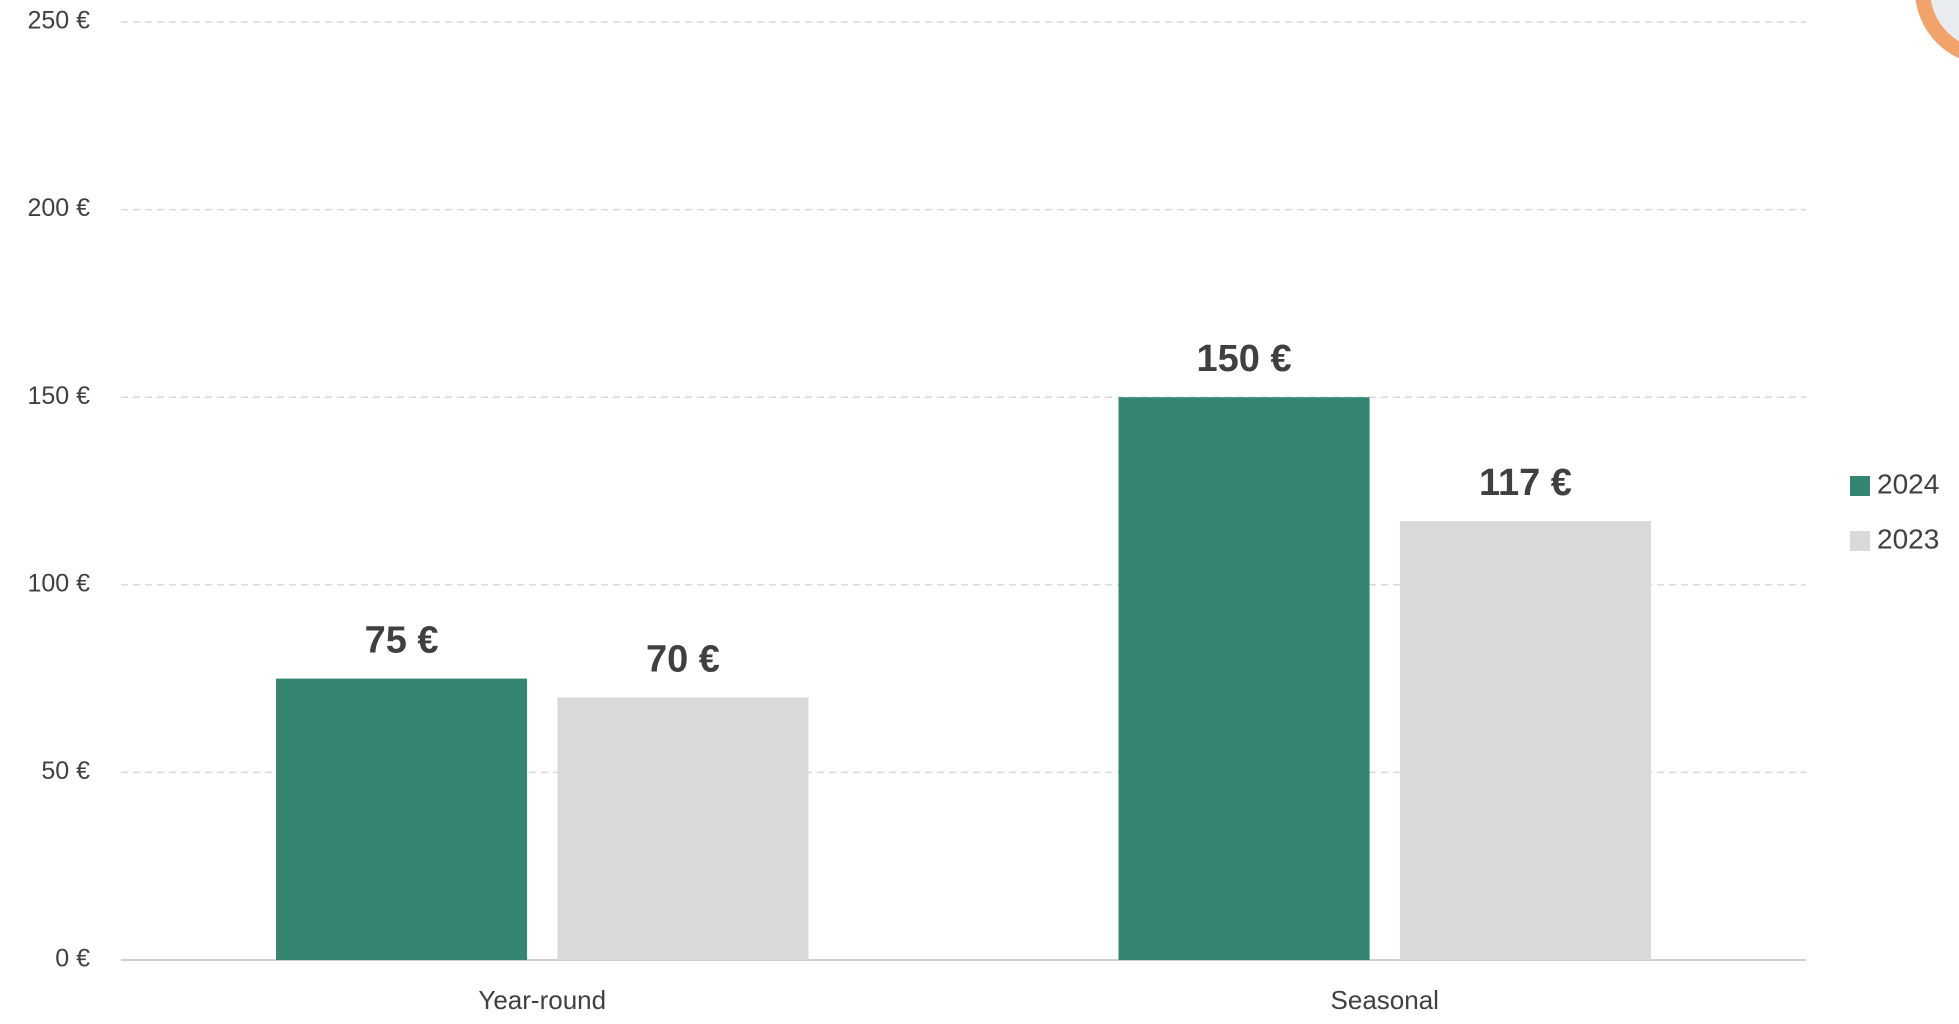 The width and height of the screenshot is (1959, 1024). I want to click on avatar-inner, so click(1944, 21).